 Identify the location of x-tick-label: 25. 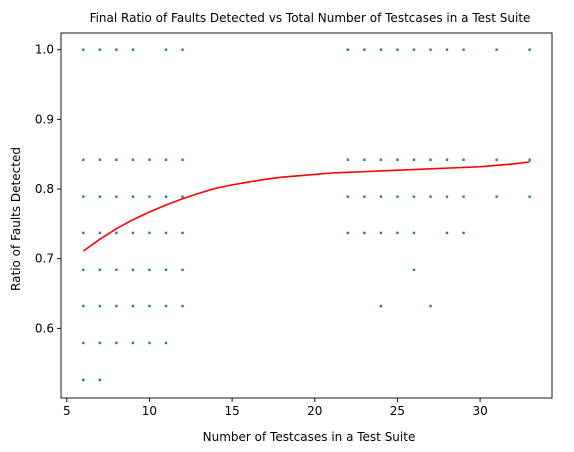
(397, 411).